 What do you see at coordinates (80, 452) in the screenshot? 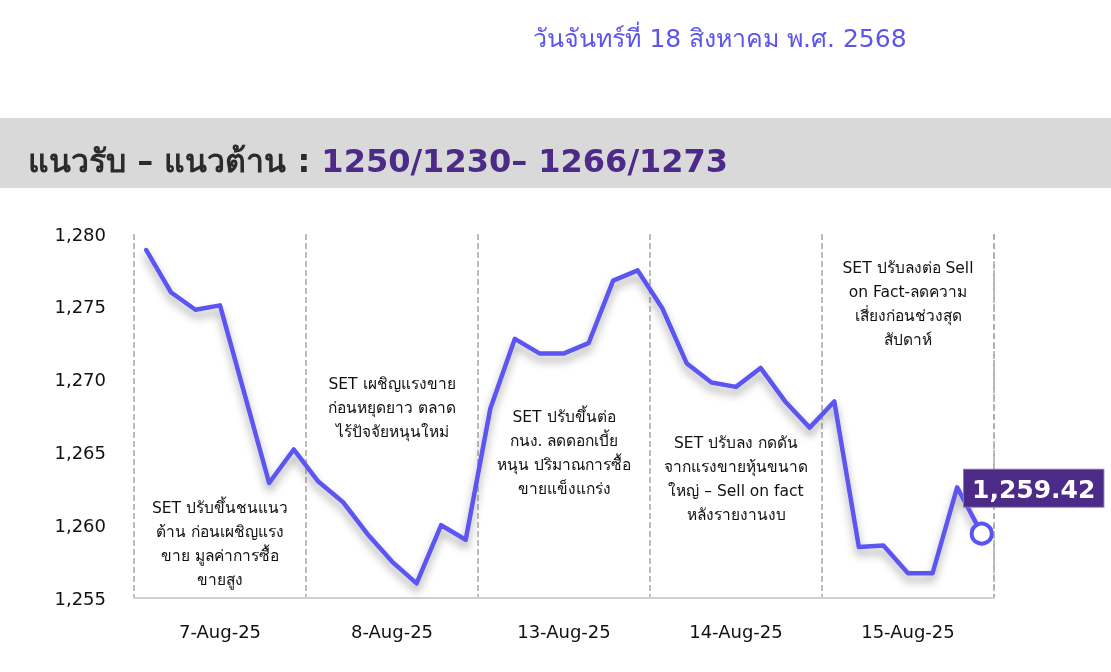
I see `y-tick-label: 1,265` at bounding box center [80, 452].